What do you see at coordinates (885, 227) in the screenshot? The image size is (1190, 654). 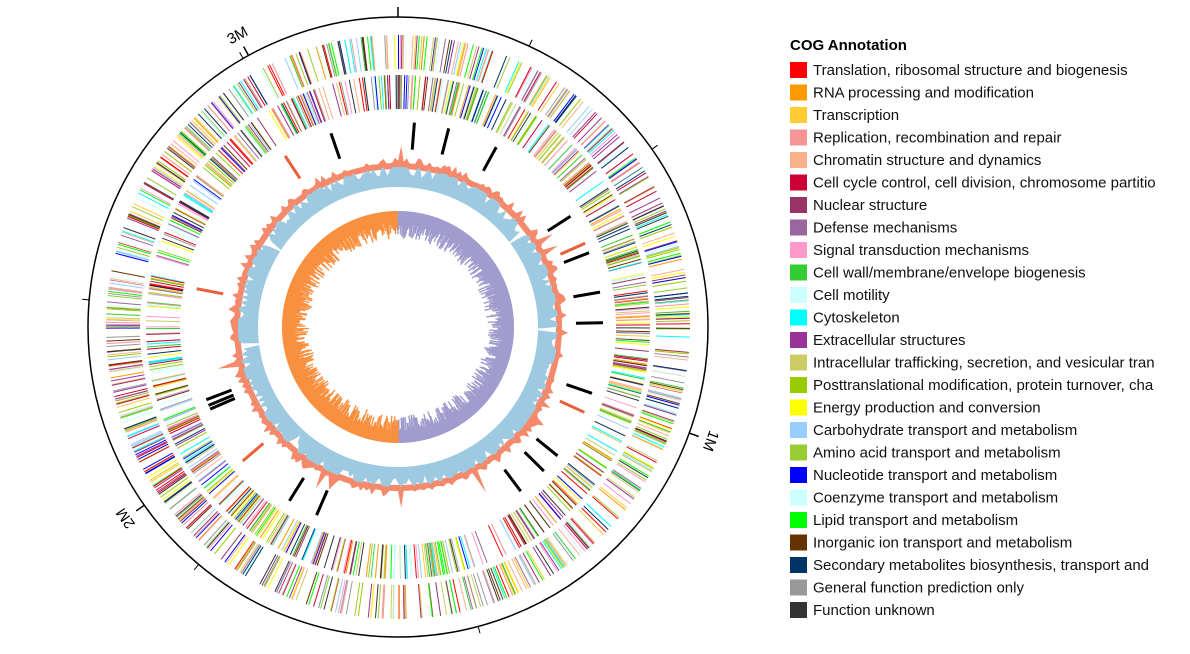 I see `legend-label: Defense mechanisms` at bounding box center [885, 227].